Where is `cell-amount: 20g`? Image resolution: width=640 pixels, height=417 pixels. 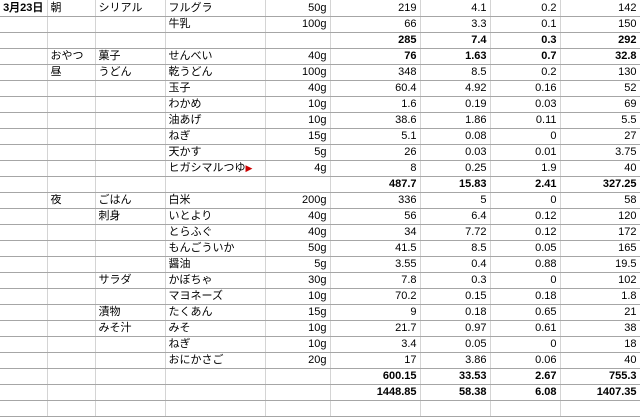
cell-amount: 20g is located at coordinates (298, 360).